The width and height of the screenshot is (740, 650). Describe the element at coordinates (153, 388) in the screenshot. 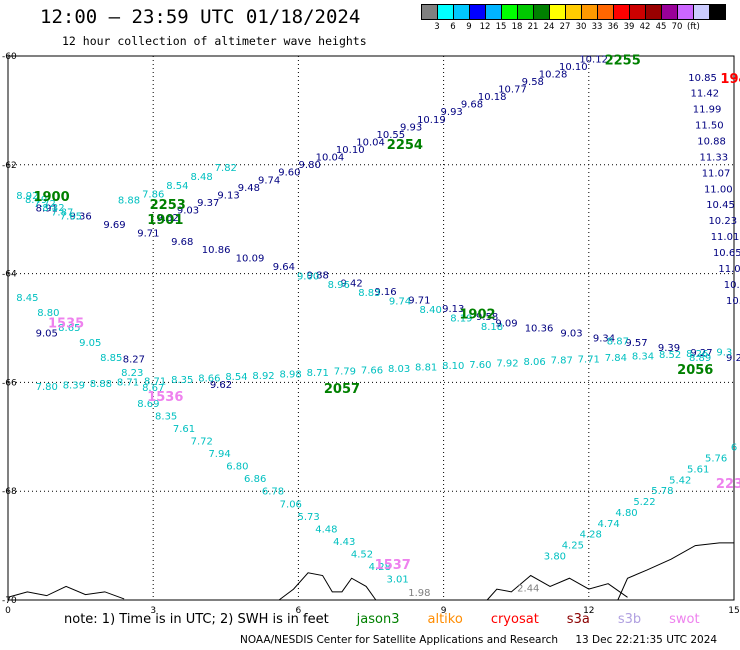

I see `swh-value: 8.67` at that location.